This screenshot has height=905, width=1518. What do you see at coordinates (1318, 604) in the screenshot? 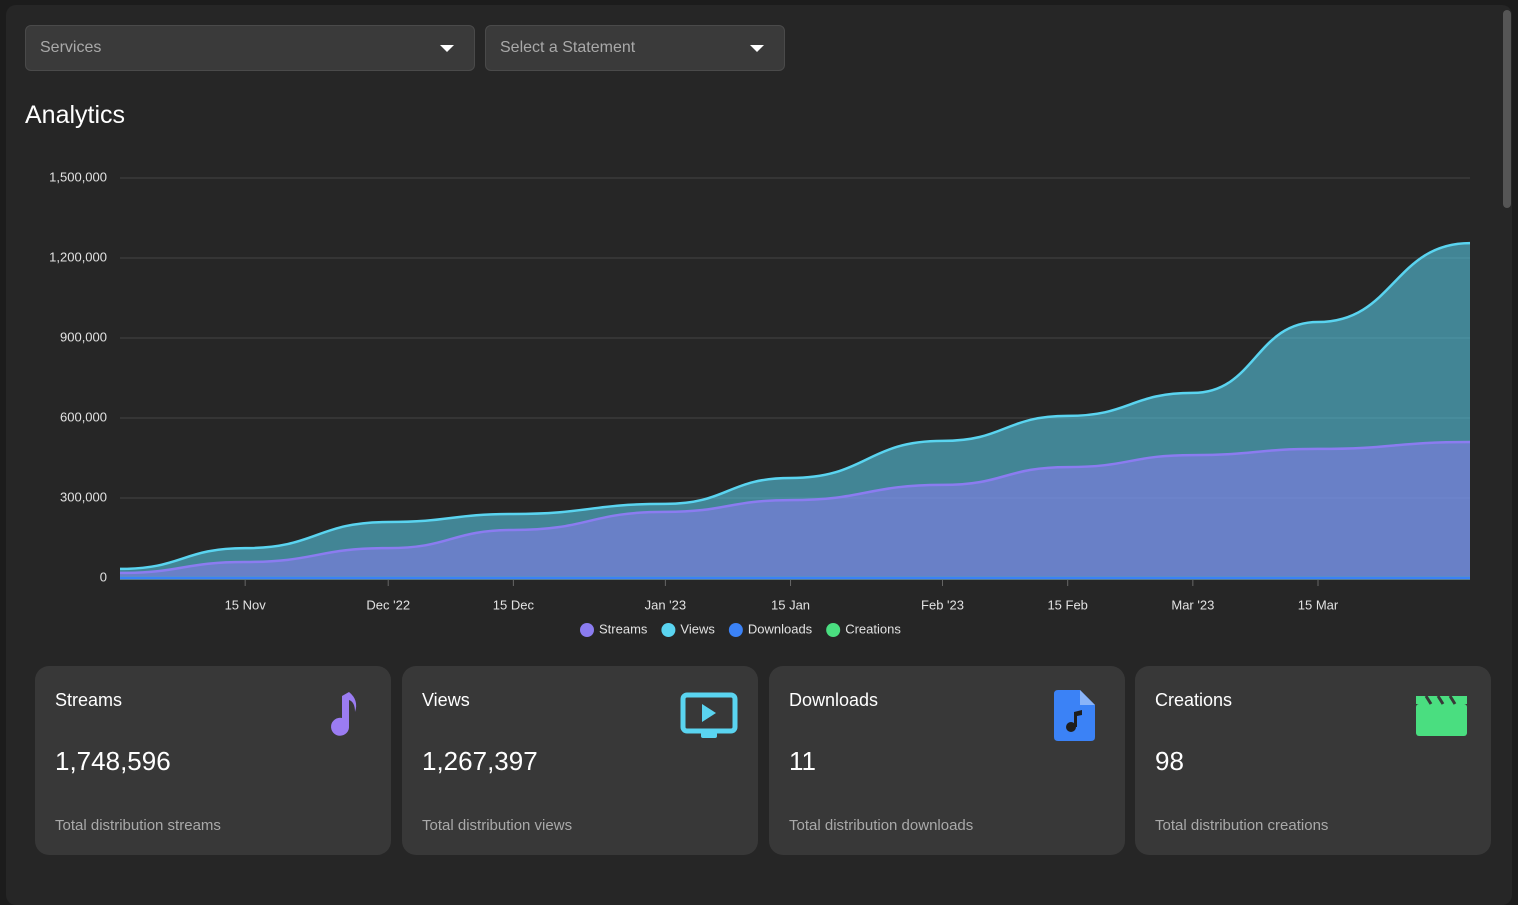
I see `x-tick-label: 15 Mar` at bounding box center [1318, 604].